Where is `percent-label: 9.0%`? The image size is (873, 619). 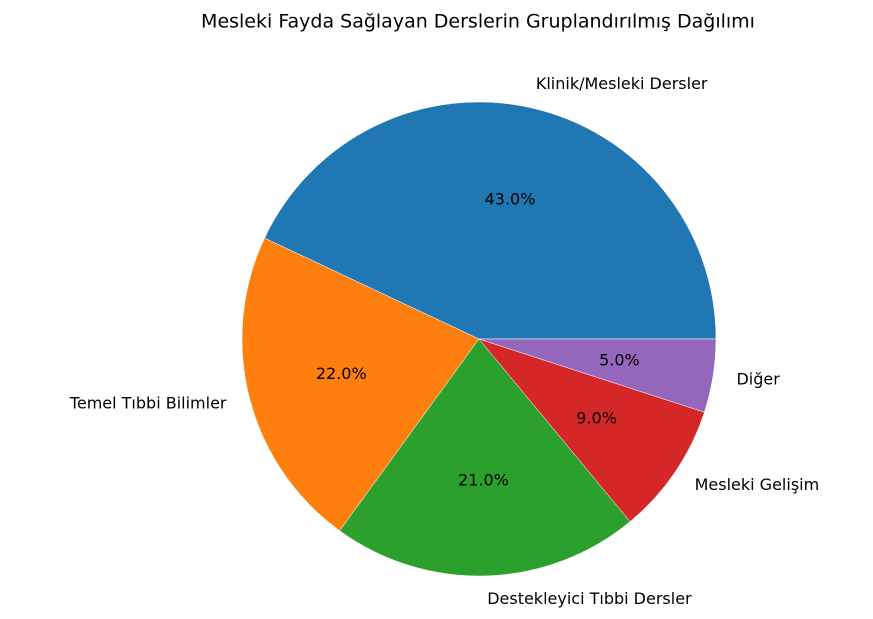
percent-label: 9.0% is located at coordinates (596, 417).